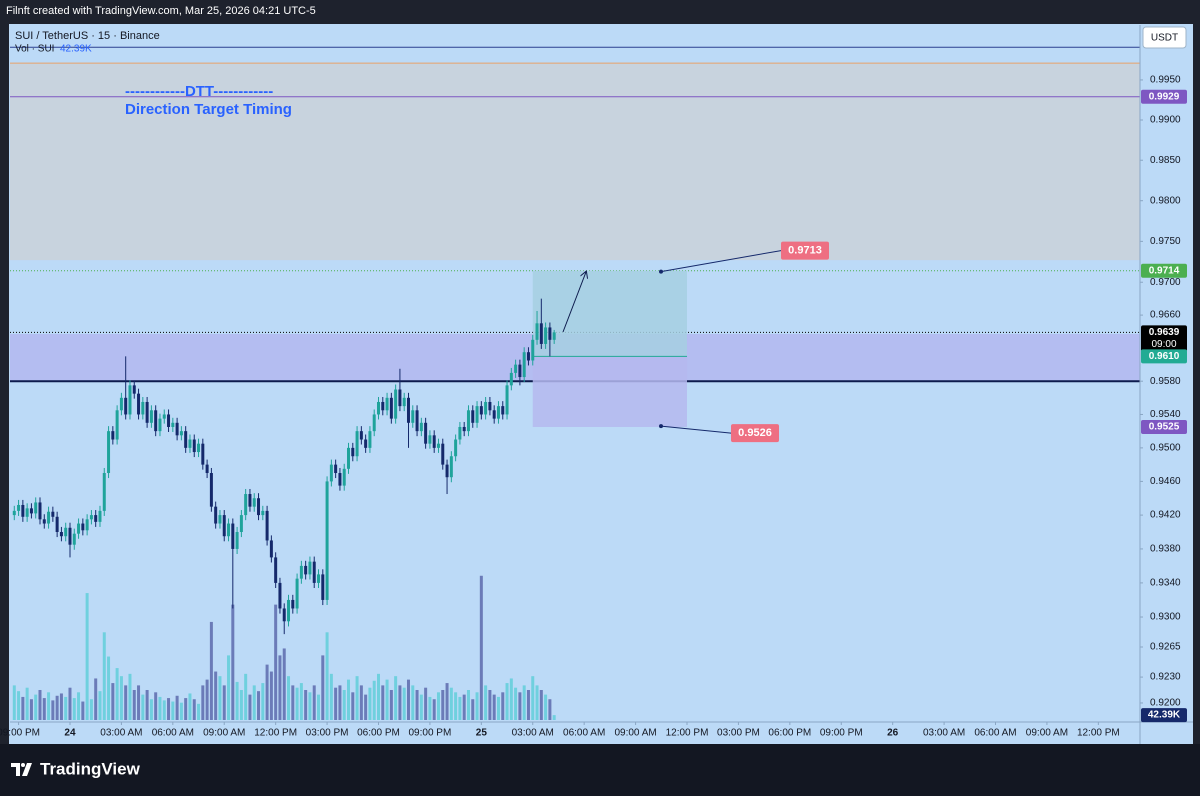 The width and height of the screenshot is (1200, 796). I want to click on y-tick-label: 0.9950, so click(1165, 80).